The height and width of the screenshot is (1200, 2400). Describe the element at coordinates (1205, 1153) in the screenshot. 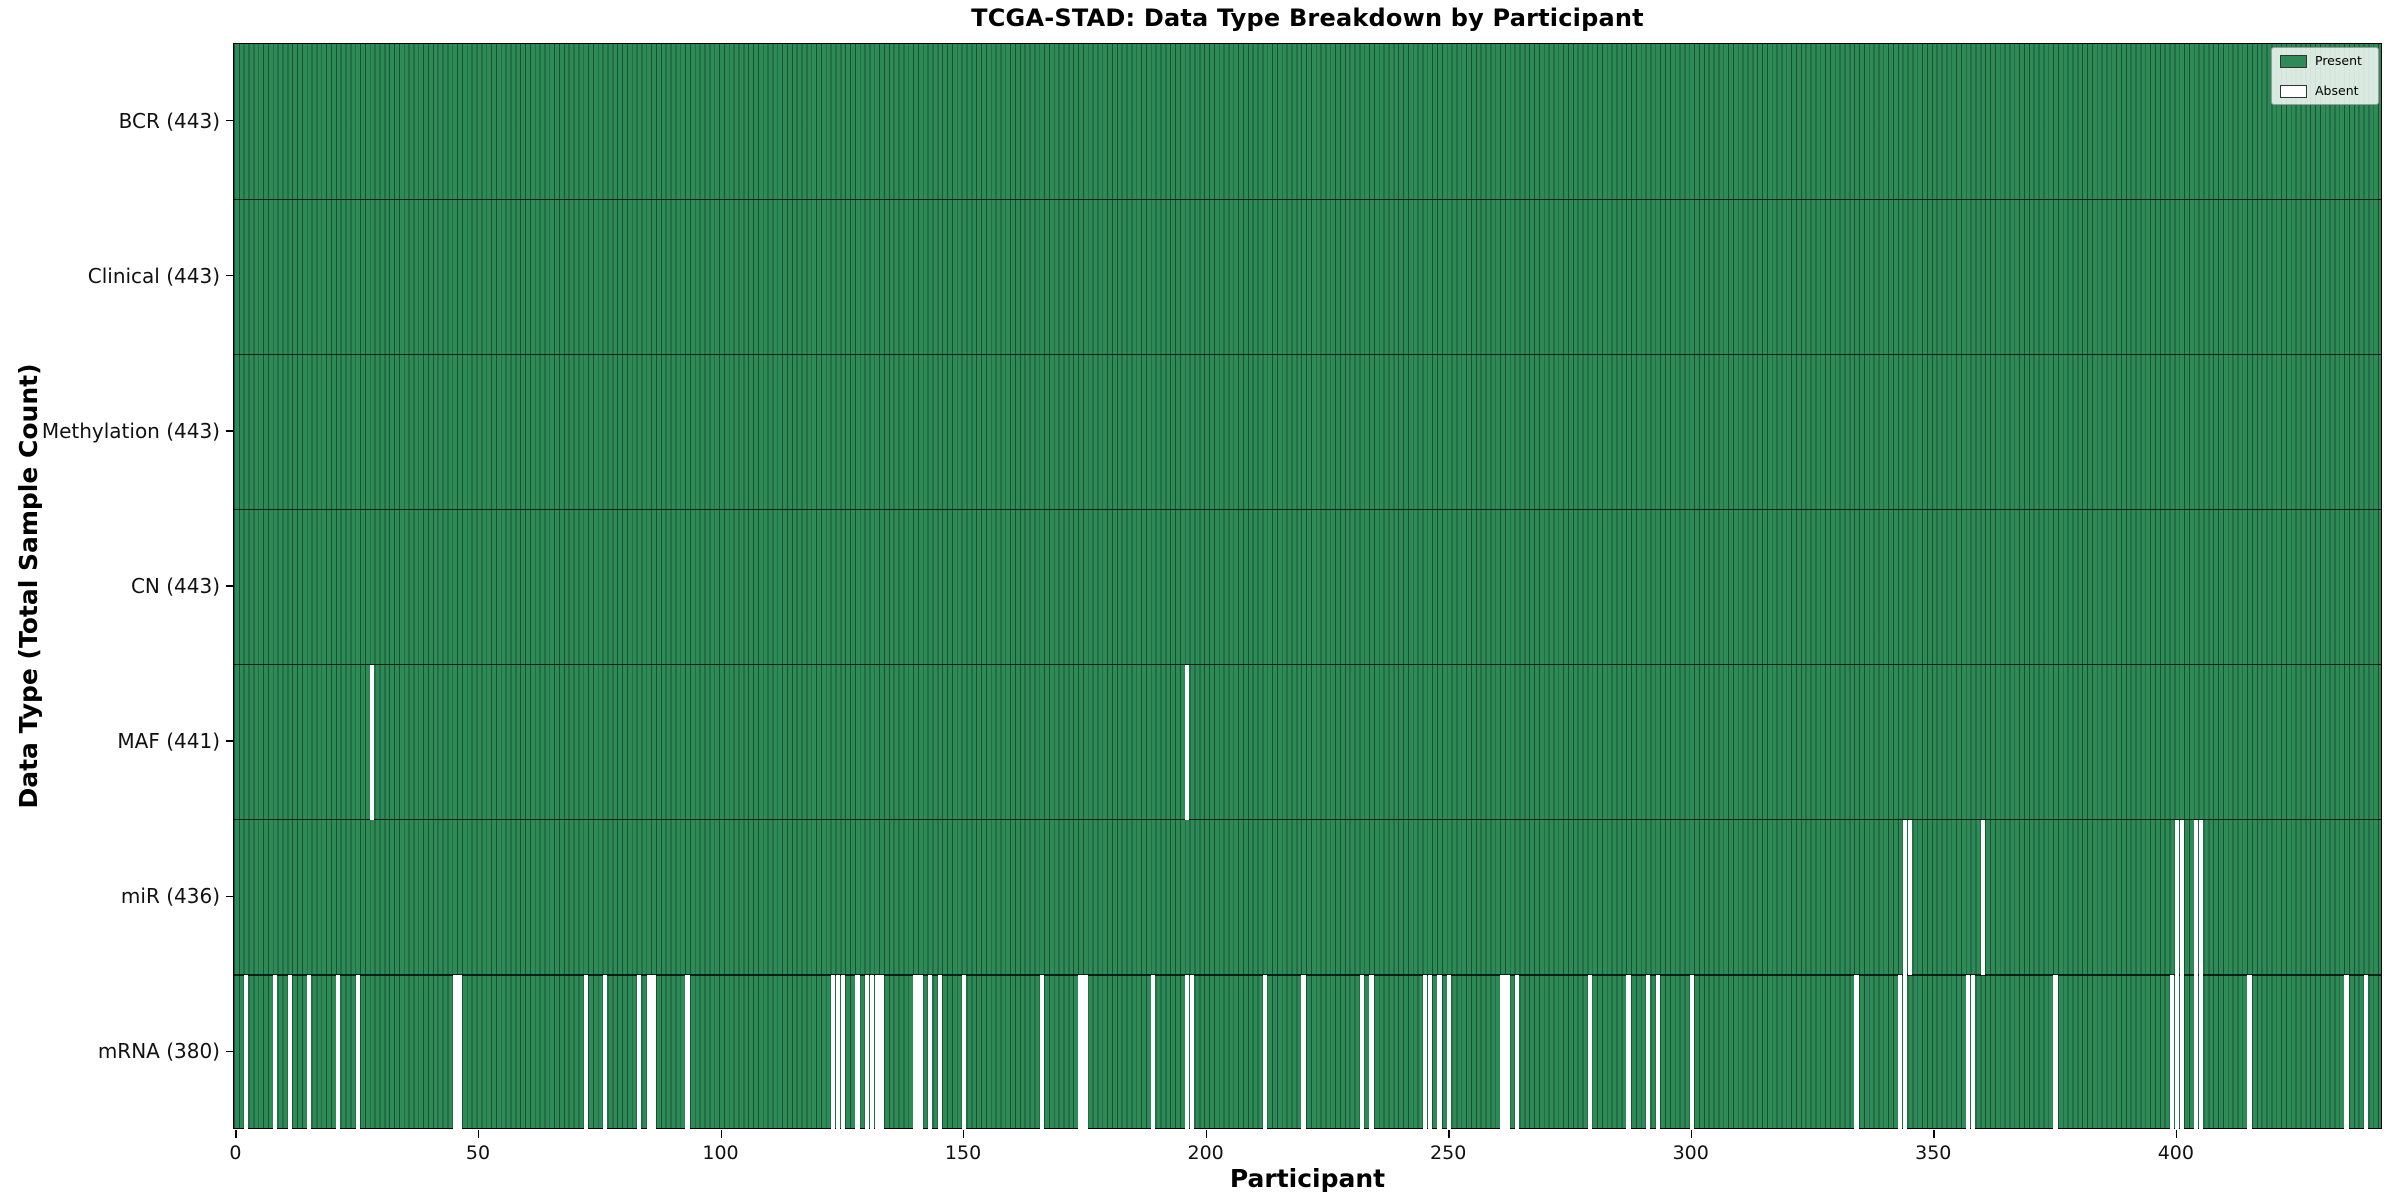

I see `x-tick-label: 200` at that location.